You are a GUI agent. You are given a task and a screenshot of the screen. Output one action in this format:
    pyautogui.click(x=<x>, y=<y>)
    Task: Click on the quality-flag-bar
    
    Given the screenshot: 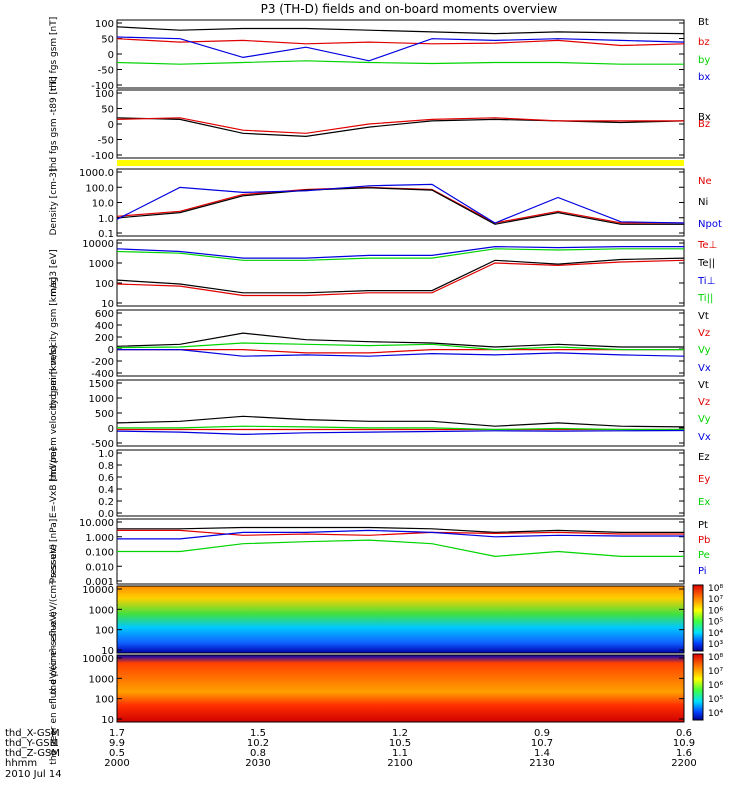 What is the action you would take?
    pyautogui.click(x=400, y=163)
    